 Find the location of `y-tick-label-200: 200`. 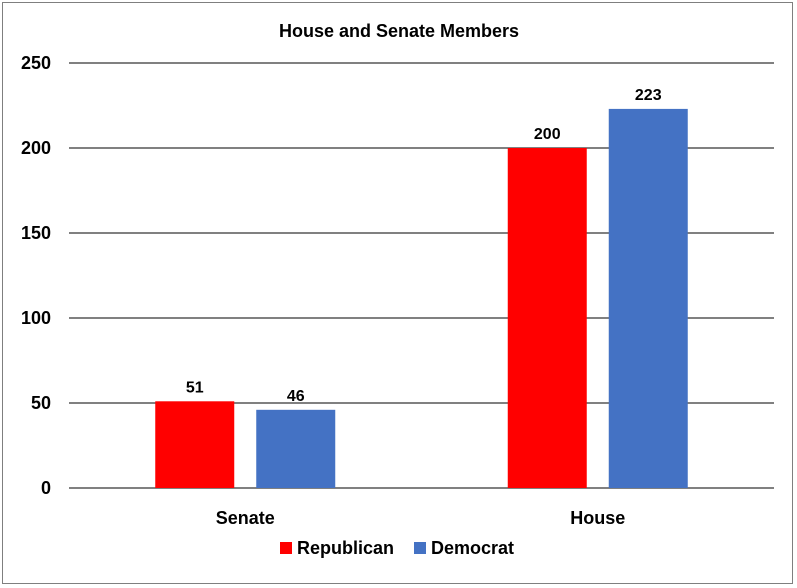

y-tick-label-200: 200 is located at coordinates (36, 148).